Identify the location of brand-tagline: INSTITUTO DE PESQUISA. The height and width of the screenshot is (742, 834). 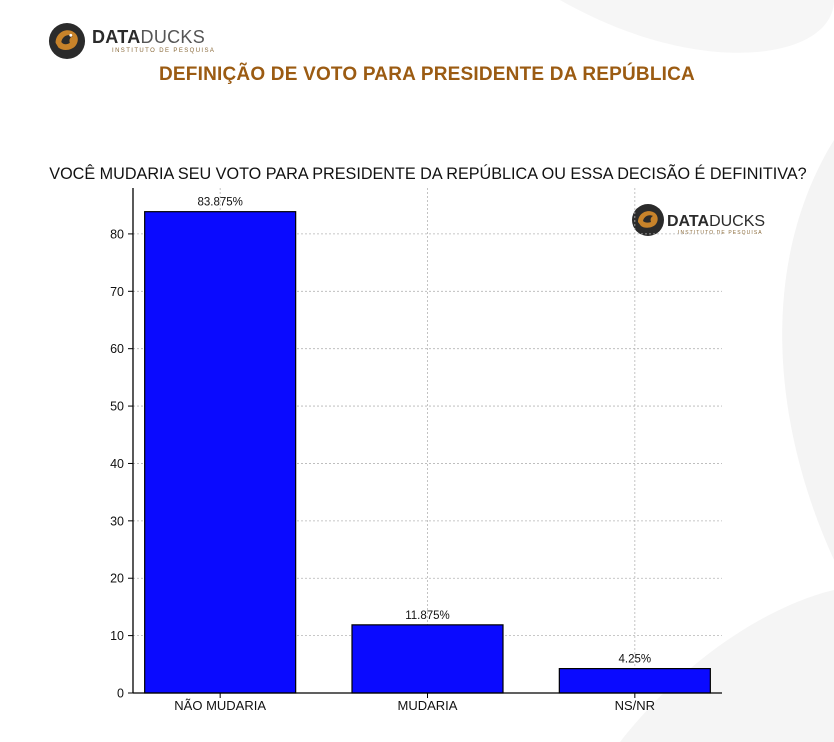
(164, 51).